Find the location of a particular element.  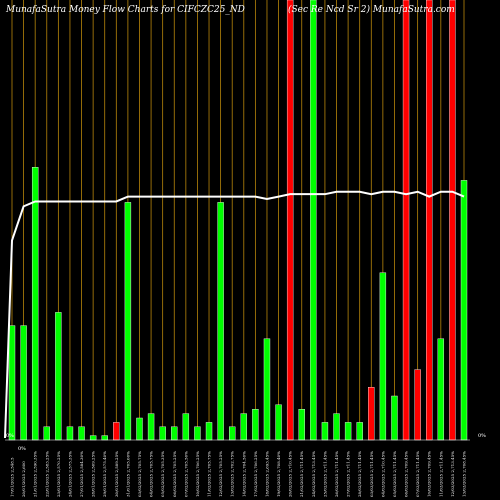

x-tick-label: 17/01/2025 2,548.5 is located at coordinates (12, 477).